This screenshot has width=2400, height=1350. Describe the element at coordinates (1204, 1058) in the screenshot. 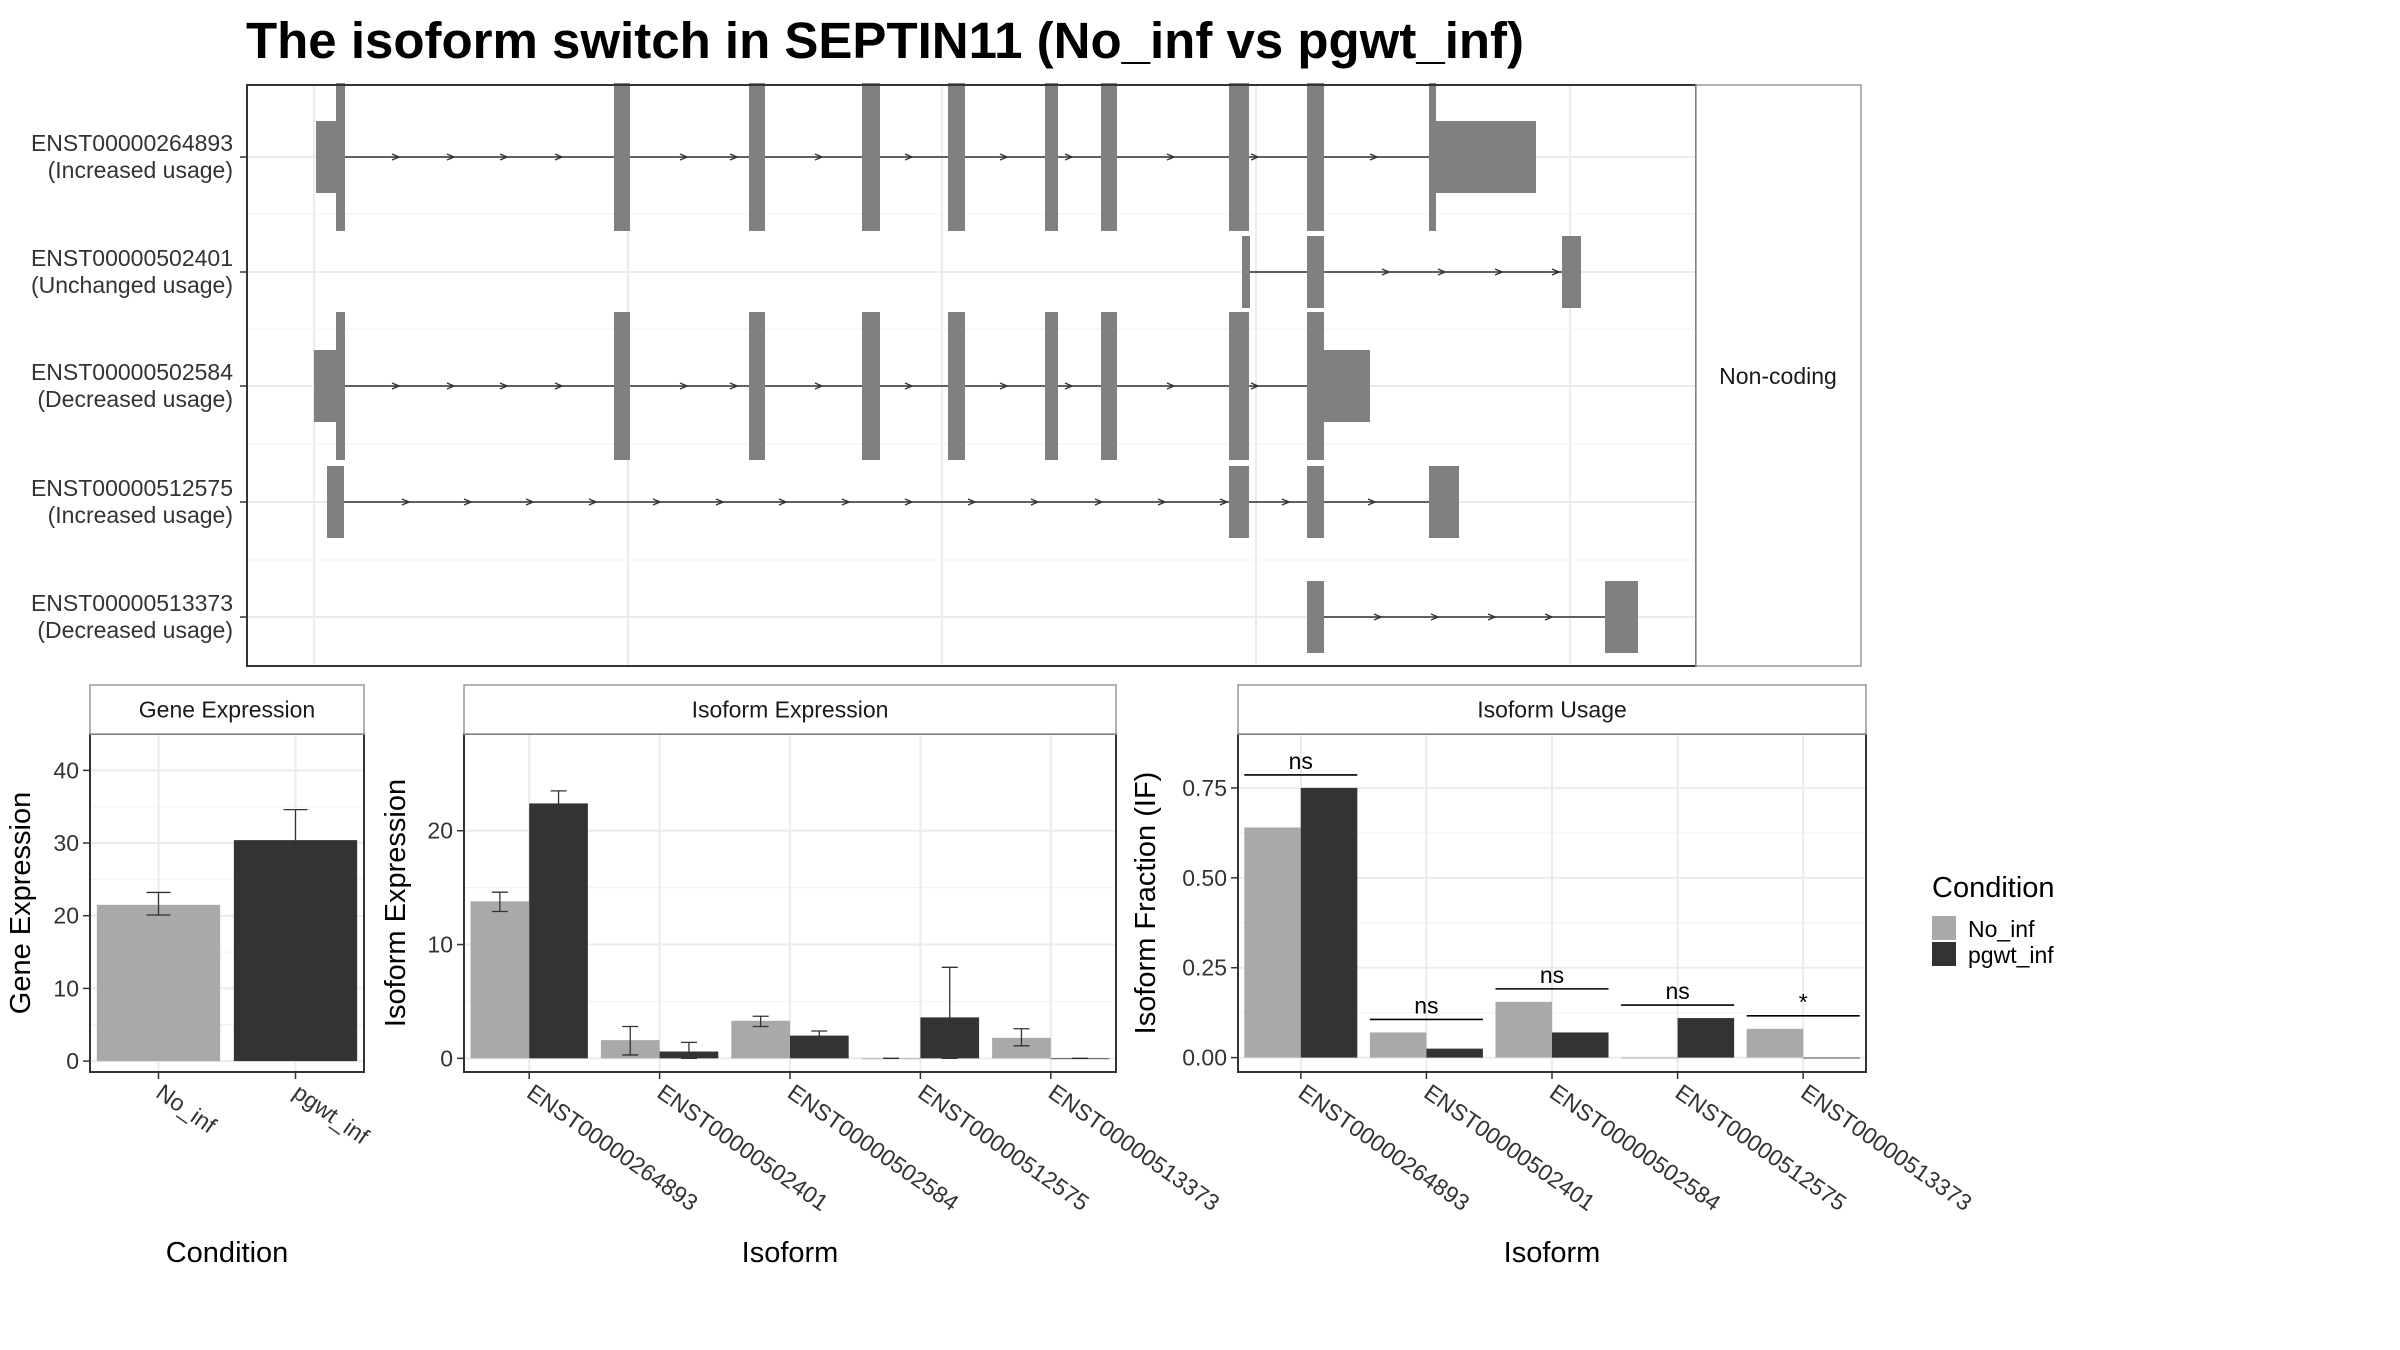

I see `y-tick-label: 0.00` at that location.